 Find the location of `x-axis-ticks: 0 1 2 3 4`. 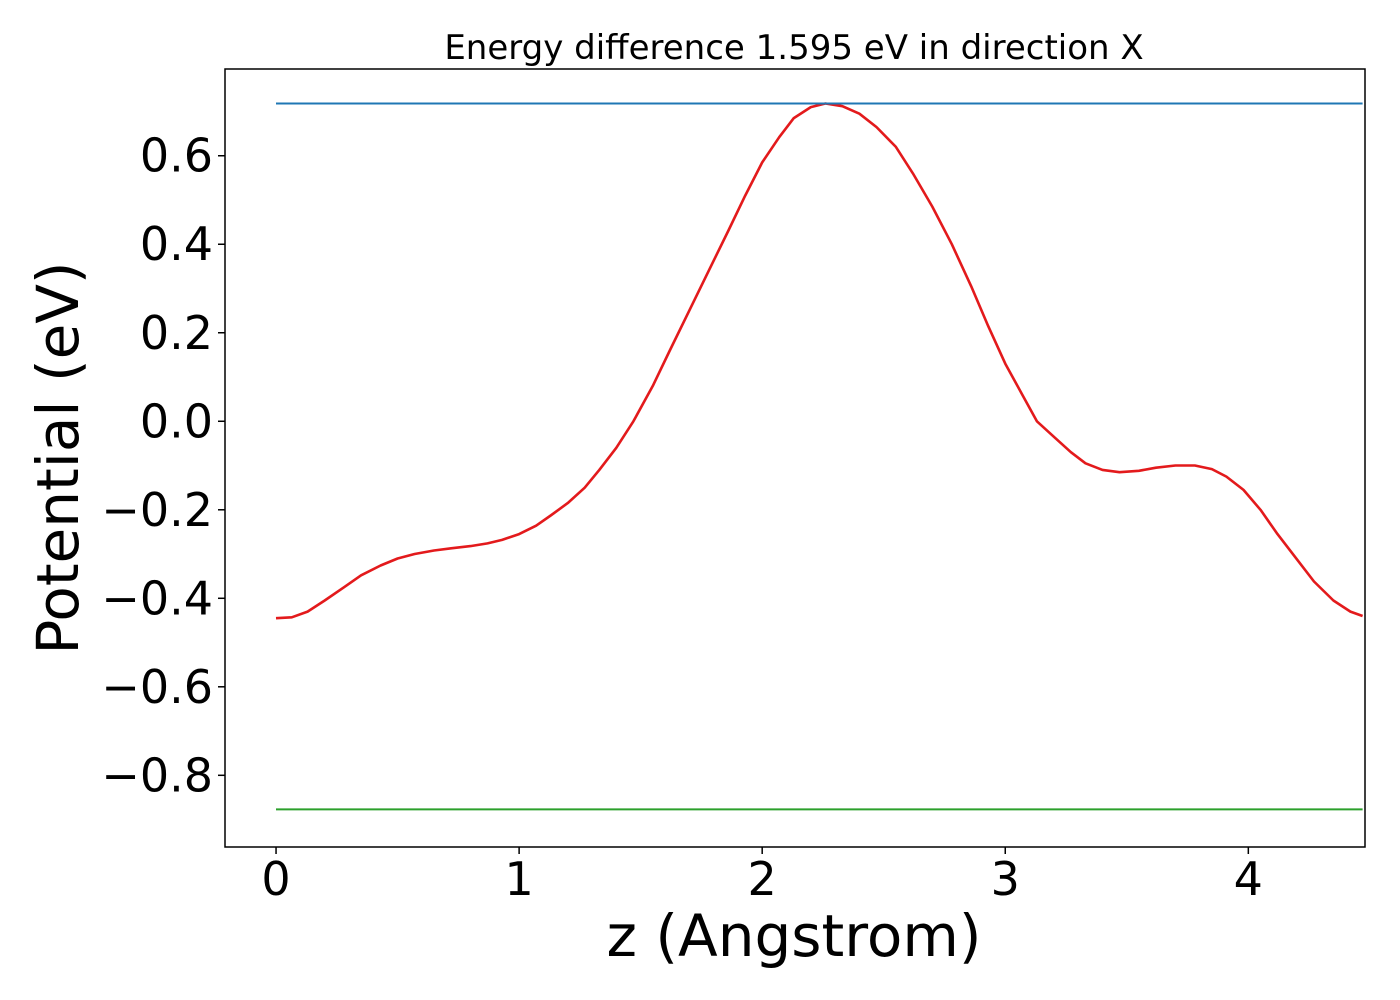

x-axis-ticks: 0 1 2 3 4 is located at coordinates (762, 876).